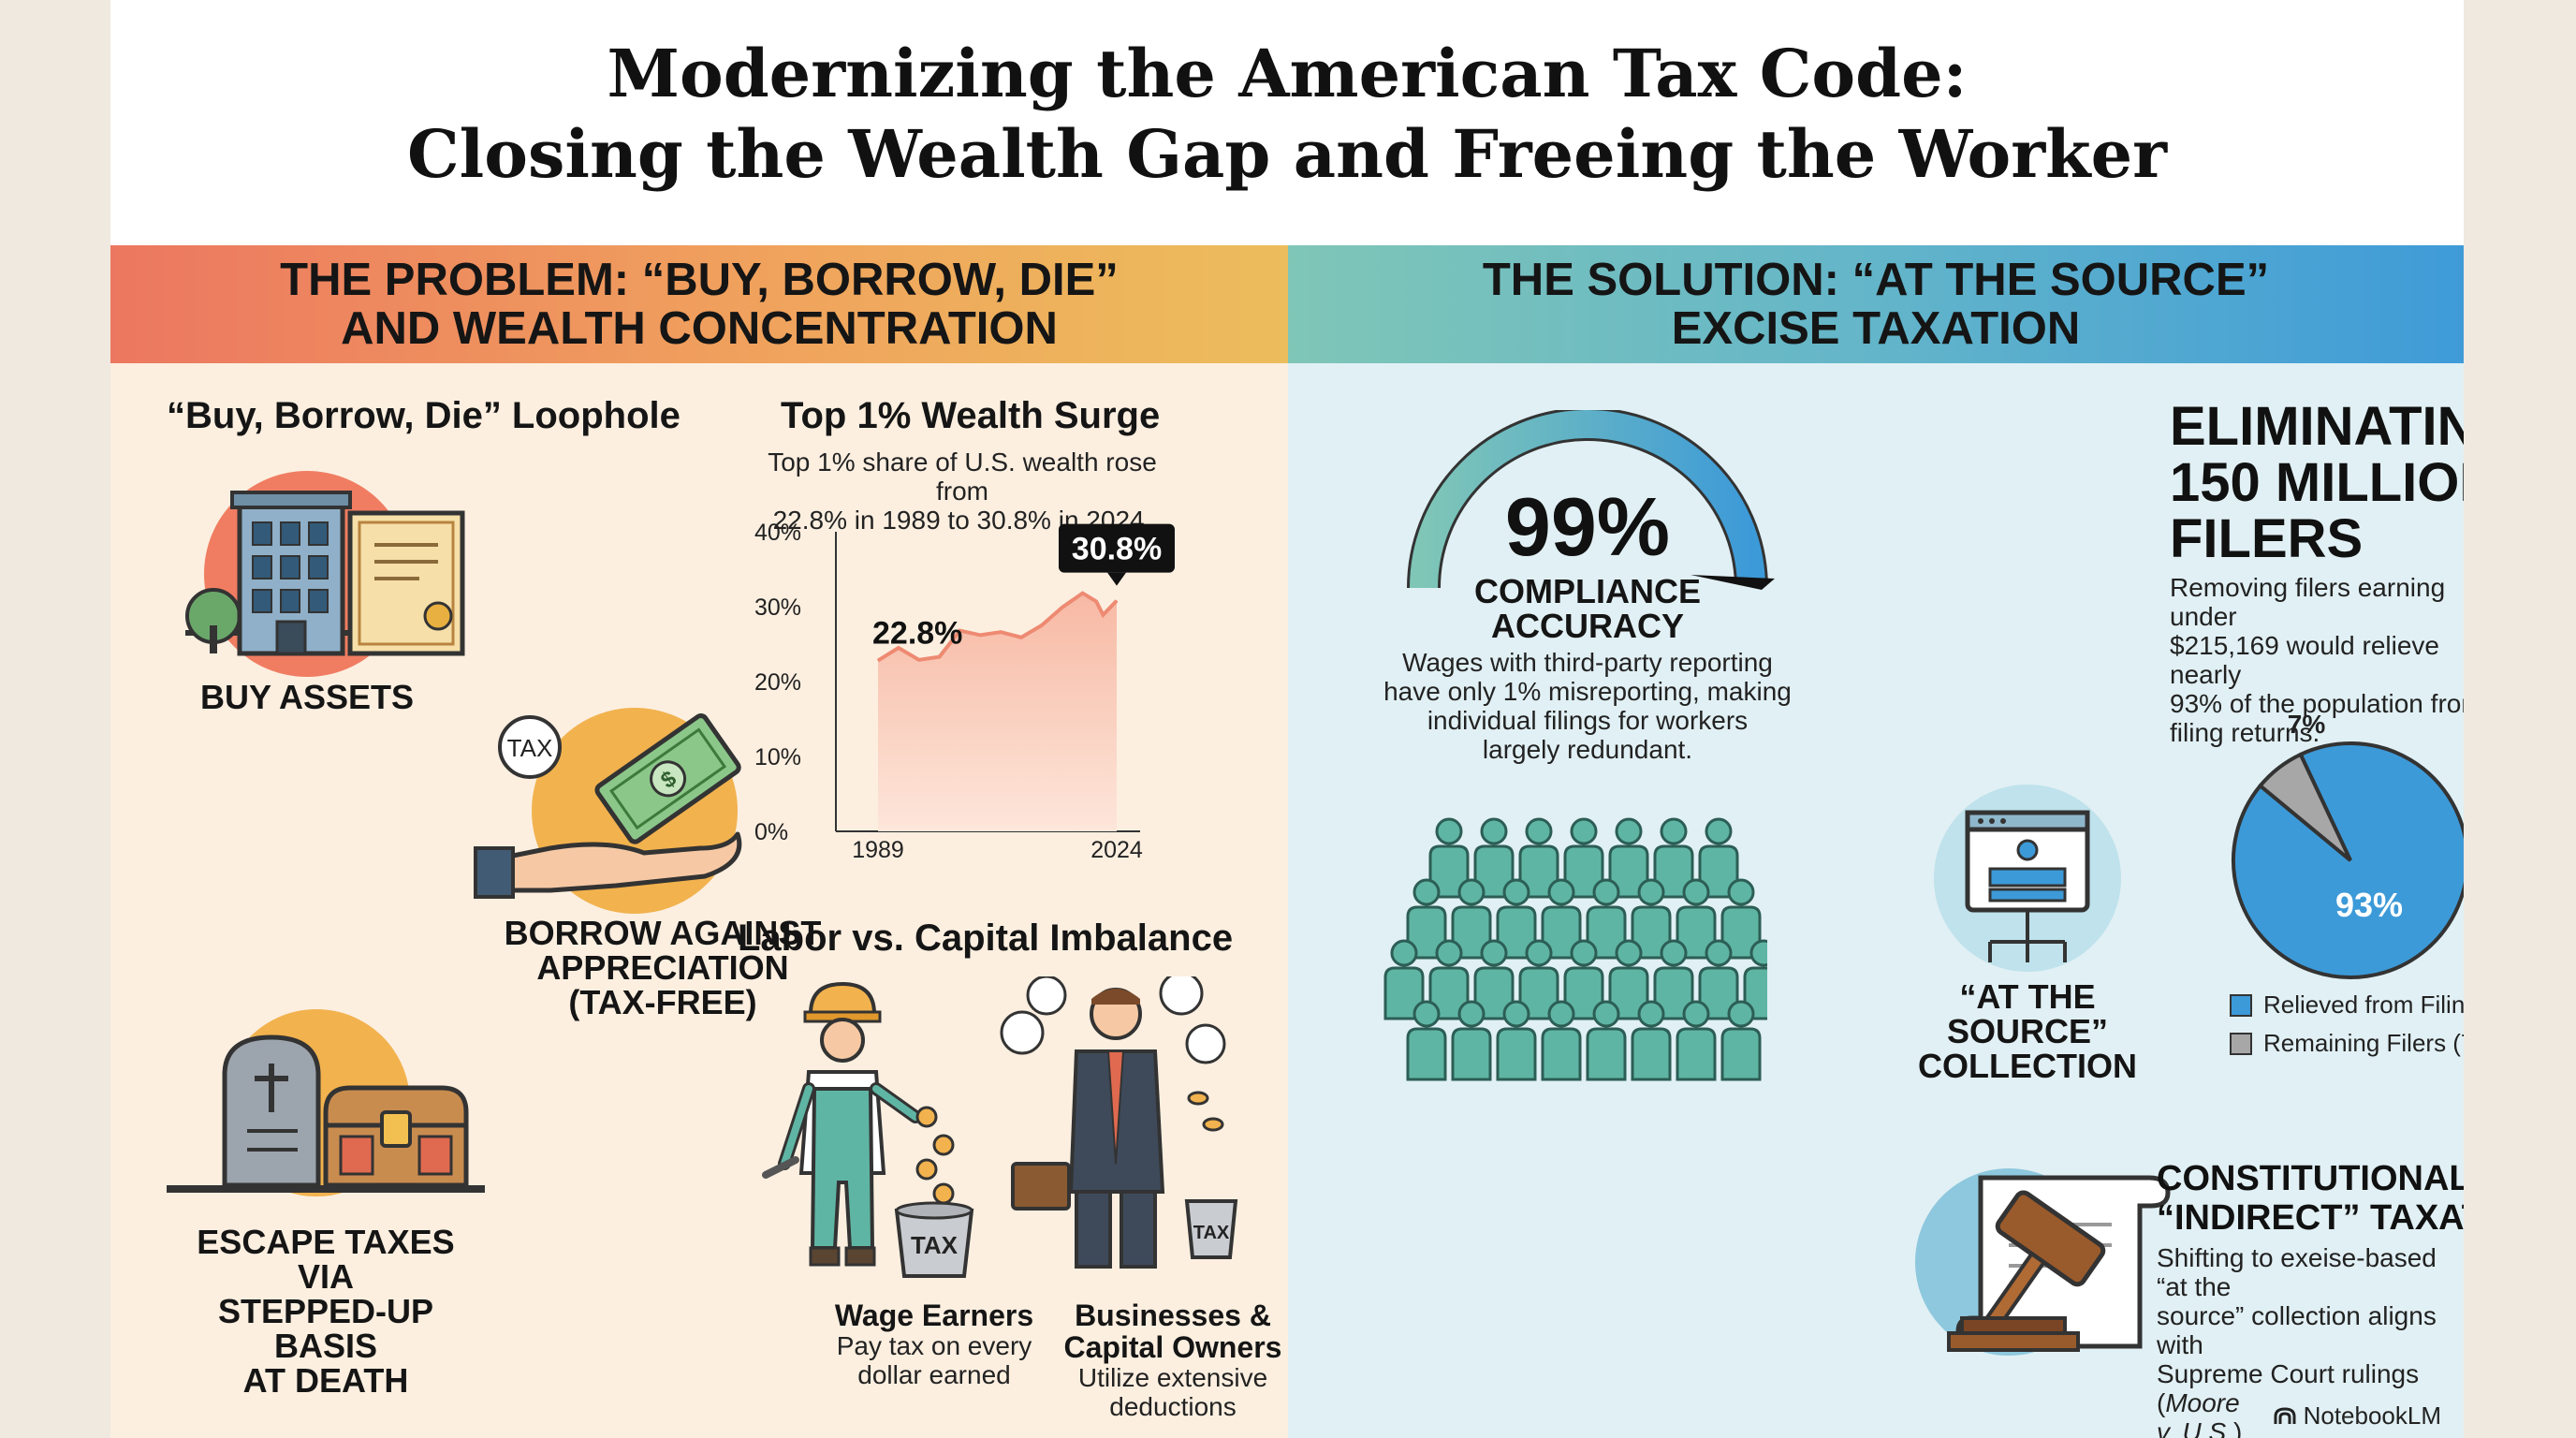 The height and width of the screenshot is (1438, 2576). I want to click on notebooklm-watermark: NotebookLM, so click(2357, 1416).